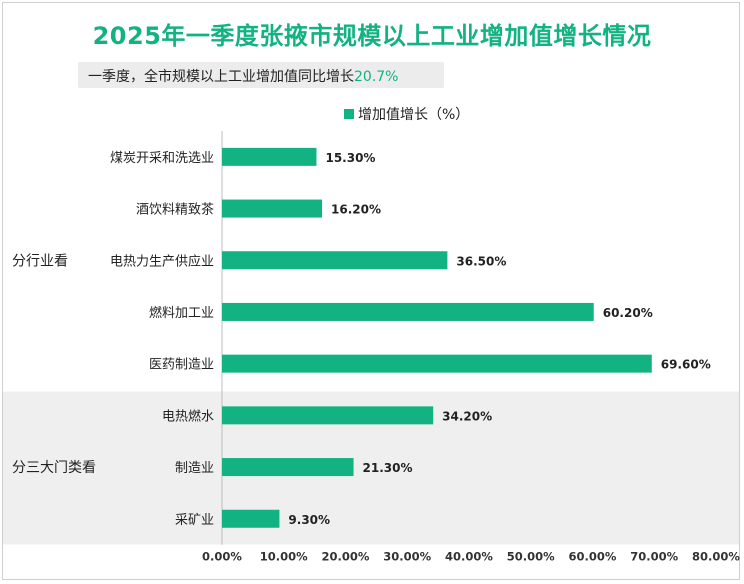 The height and width of the screenshot is (584, 744). What do you see at coordinates (222, 557) in the screenshot?
I see `x-tick-label: 0.00%` at bounding box center [222, 557].